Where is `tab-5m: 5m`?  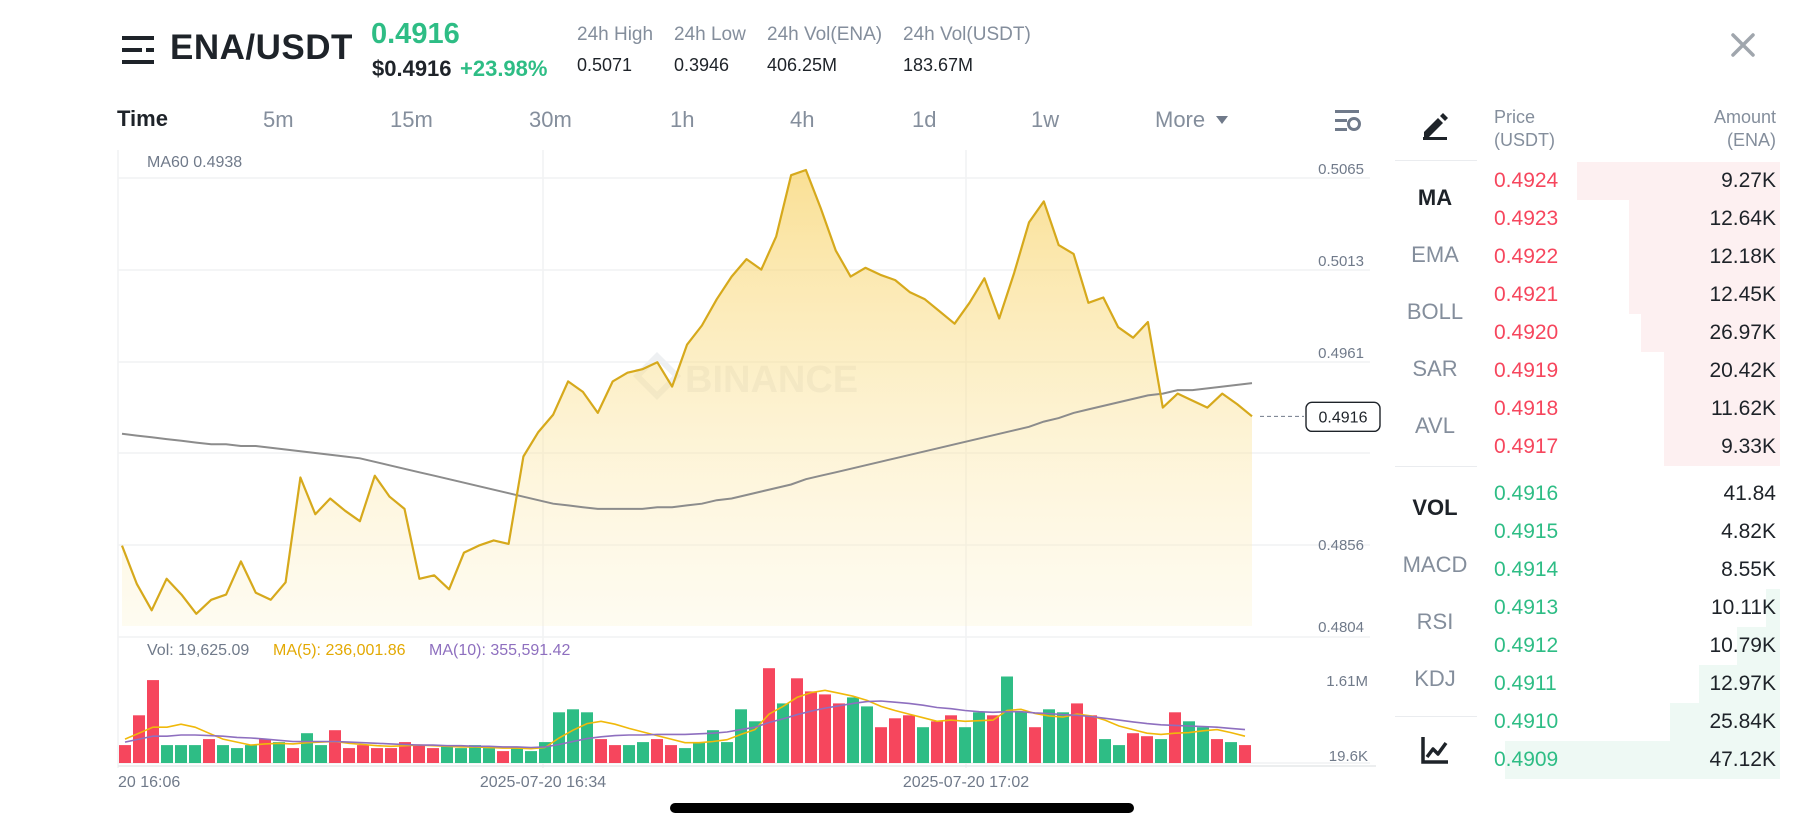
tab-5m: 5m is located at coordinates (278, 119).